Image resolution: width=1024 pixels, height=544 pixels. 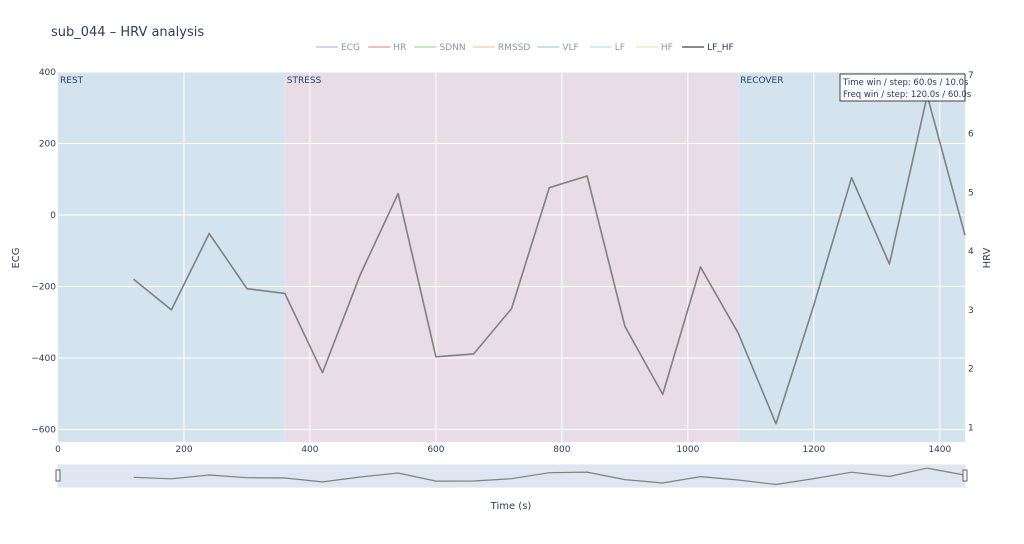 I want to click on left-tick-label: 400, so click(x=47, y=73).